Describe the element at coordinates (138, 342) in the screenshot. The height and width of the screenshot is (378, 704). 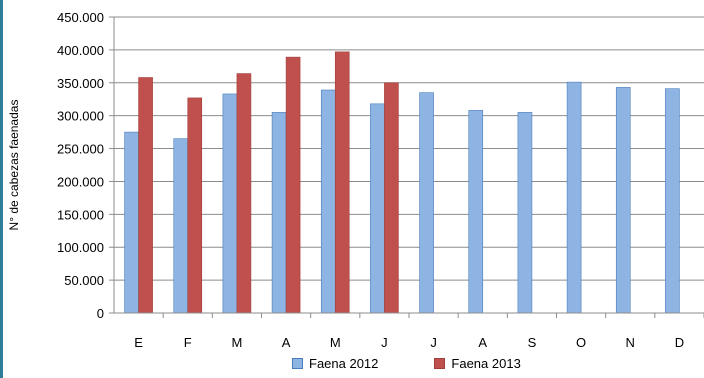
I see `x-tick-label: E` at that location.